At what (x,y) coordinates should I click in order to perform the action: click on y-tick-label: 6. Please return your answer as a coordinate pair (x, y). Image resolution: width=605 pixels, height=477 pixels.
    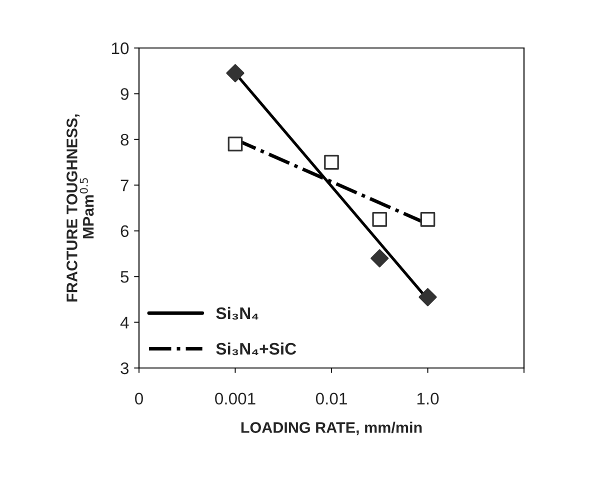
    Looking at the image, I should click on (124, 231).